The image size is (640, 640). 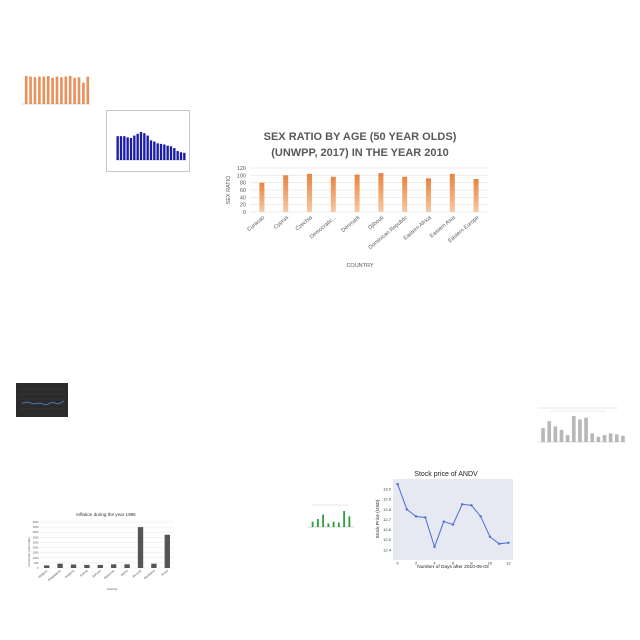 What do you see at coordinates (453, 563) in the screenshot?
I see `stock-x-tick-label: 6` at bounding box center [453, 563].